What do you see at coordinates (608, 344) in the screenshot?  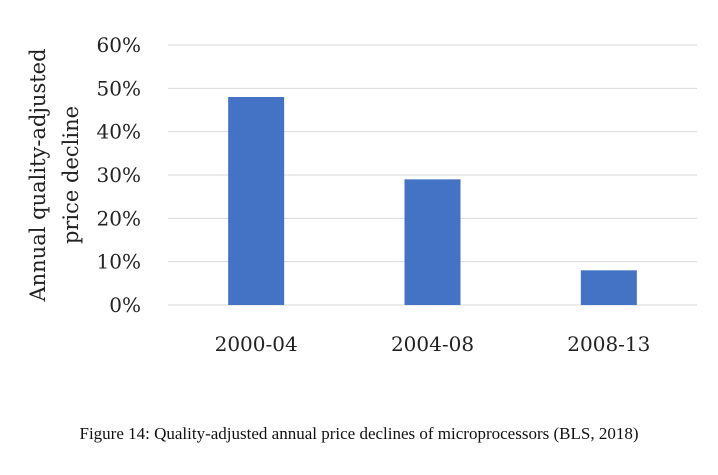 I see `x-tick-label: 2008-13` at bounding box center [608, 344].